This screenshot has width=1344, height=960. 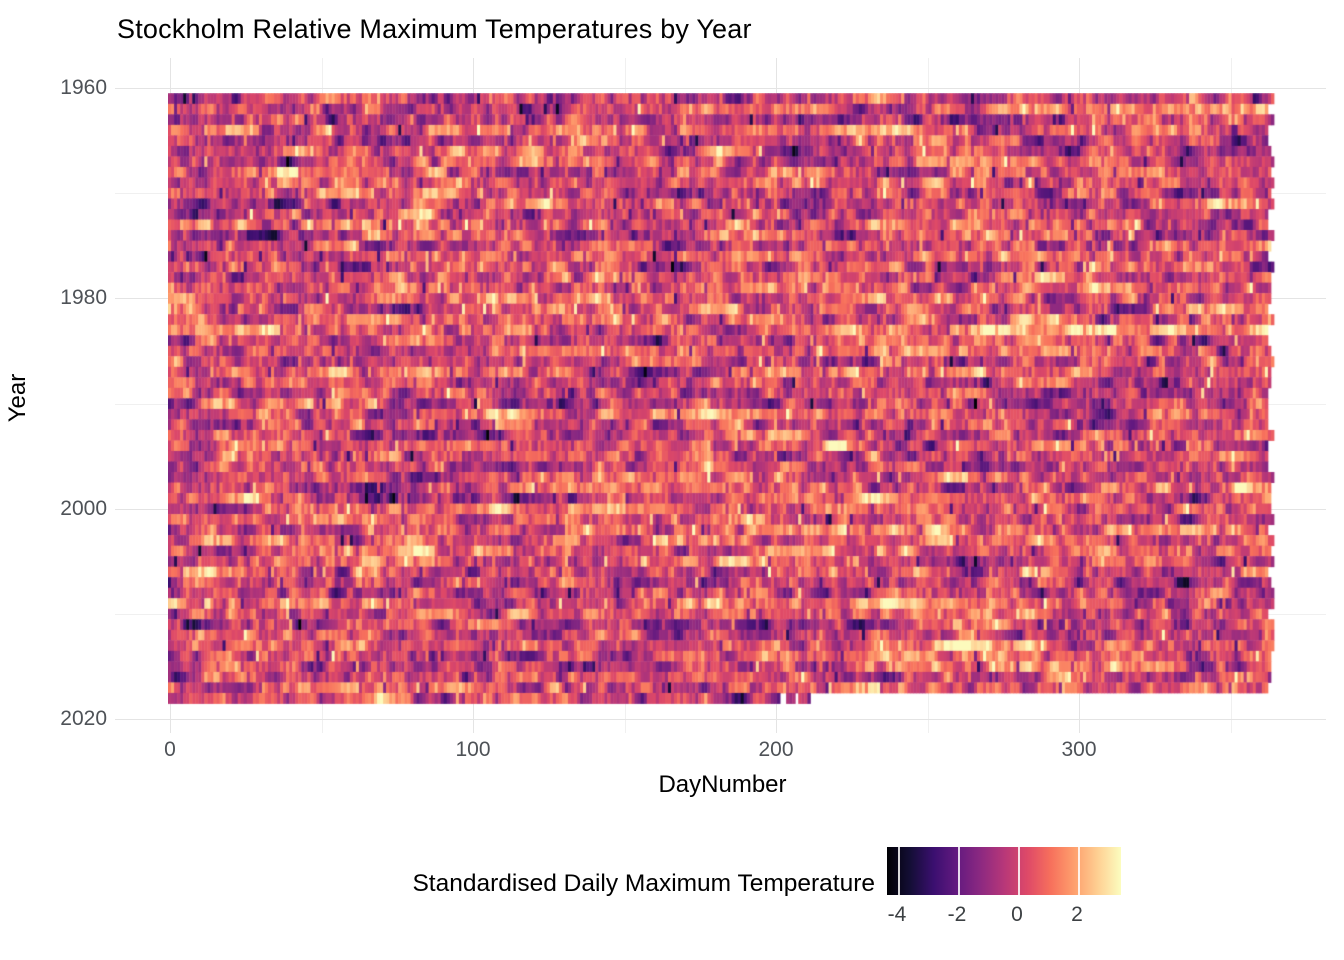 I want to click on y-tick-label: 2000, so click(x=83, y=508).